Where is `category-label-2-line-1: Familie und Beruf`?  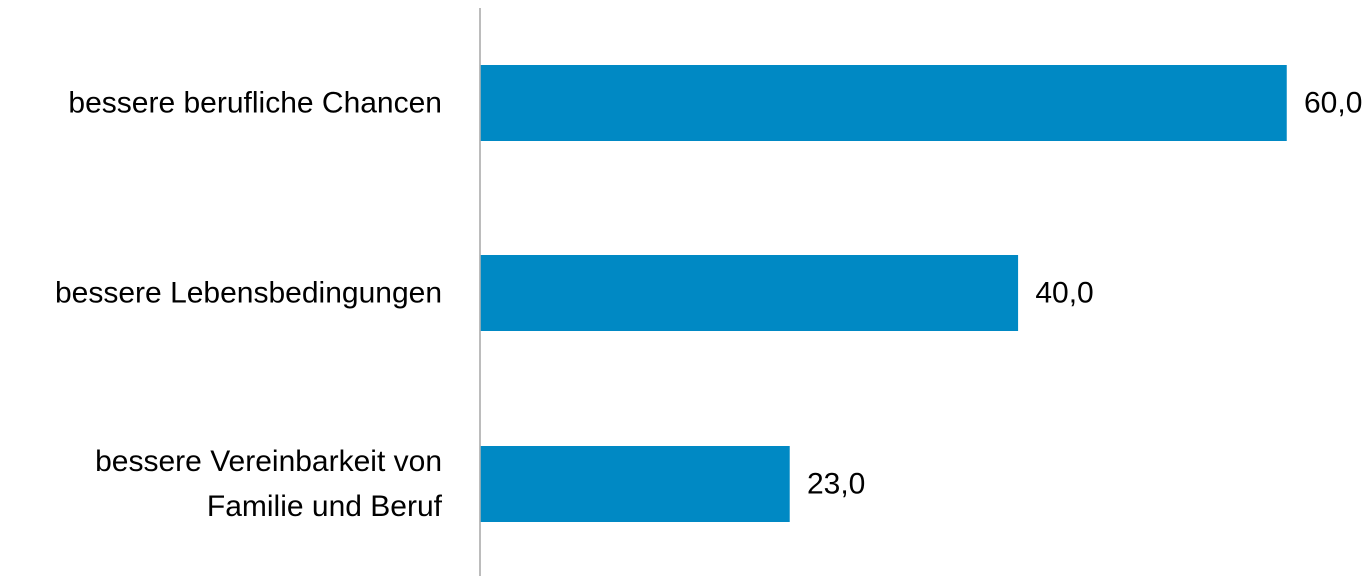 category-label-2-line-1: Familie und Beruf is located at coordinates (325, 506).